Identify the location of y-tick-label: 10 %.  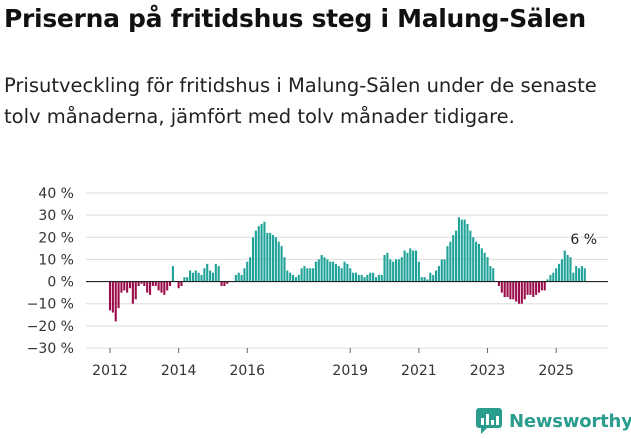
(56, 260).